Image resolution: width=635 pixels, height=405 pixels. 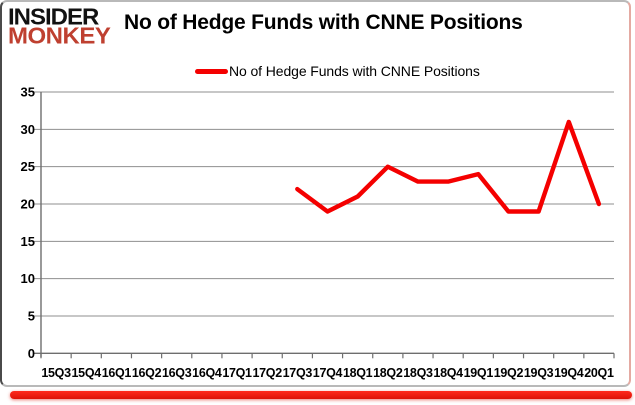 I want to click on y-tick-label: 30, so click(x=28, y=129).